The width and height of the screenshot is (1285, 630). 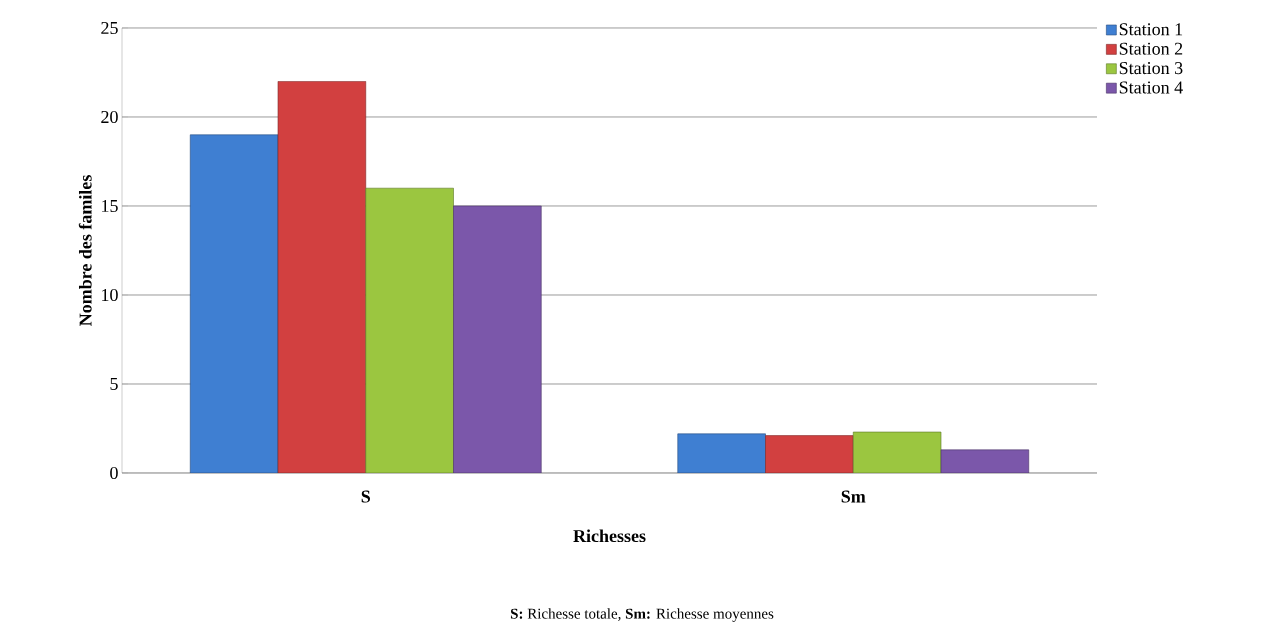 What do you see at coordinates (85, 250) in the screenshot?
I see `y-axis-title: Nombre des familes` at bounding box center [85, 250].